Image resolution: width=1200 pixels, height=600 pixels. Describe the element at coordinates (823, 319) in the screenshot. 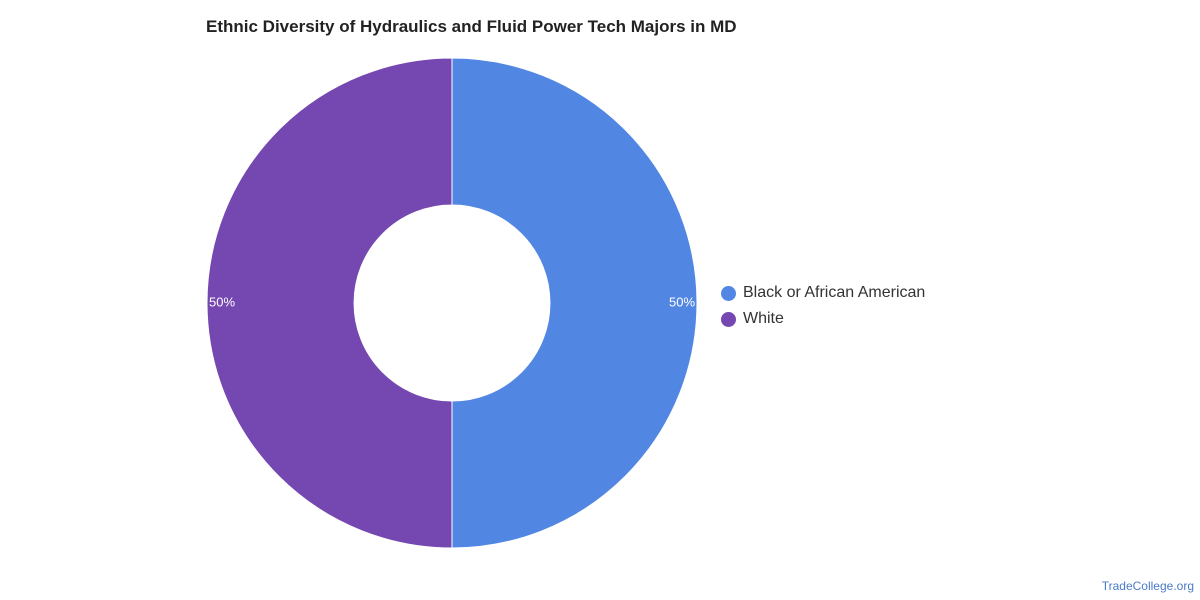

I see `legend-item-white: White` at that location.